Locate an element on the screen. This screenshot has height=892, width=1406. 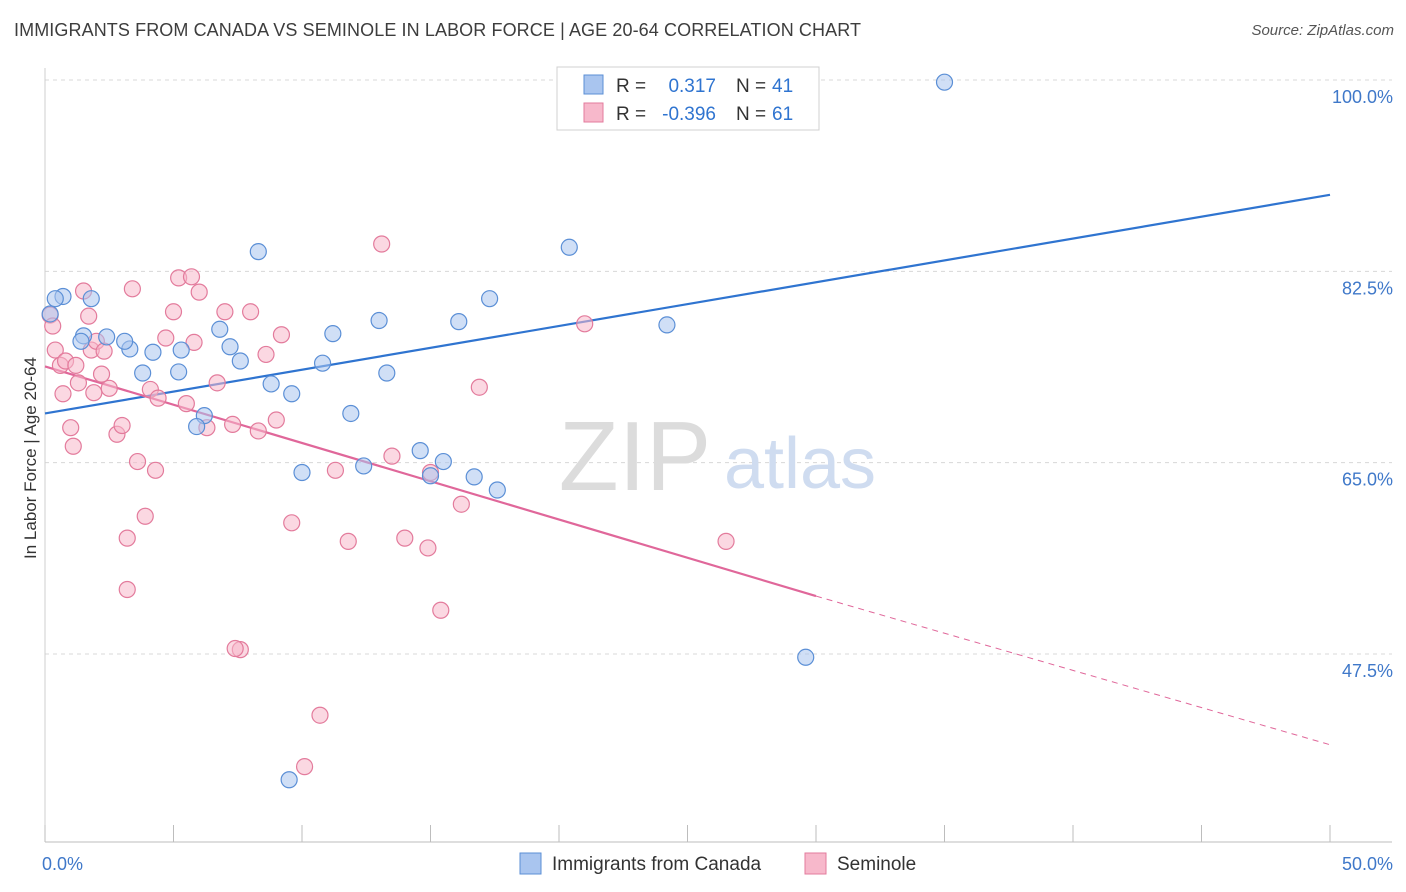
watermark-zip: ZIP is located at coordinates (635, 456).